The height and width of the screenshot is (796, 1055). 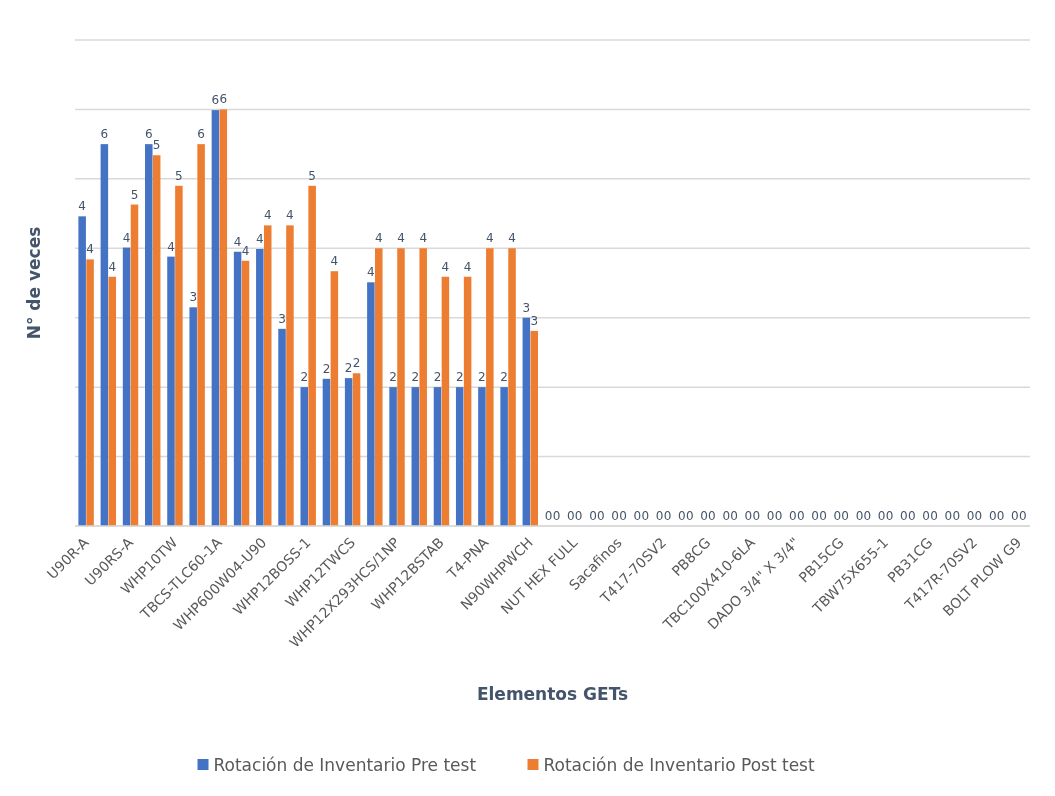 What do you see at coordinates (679, 764) in the screenshot?
I see `legend-label: Rotación de Inventario Post test` at bounding box center [679, 764].